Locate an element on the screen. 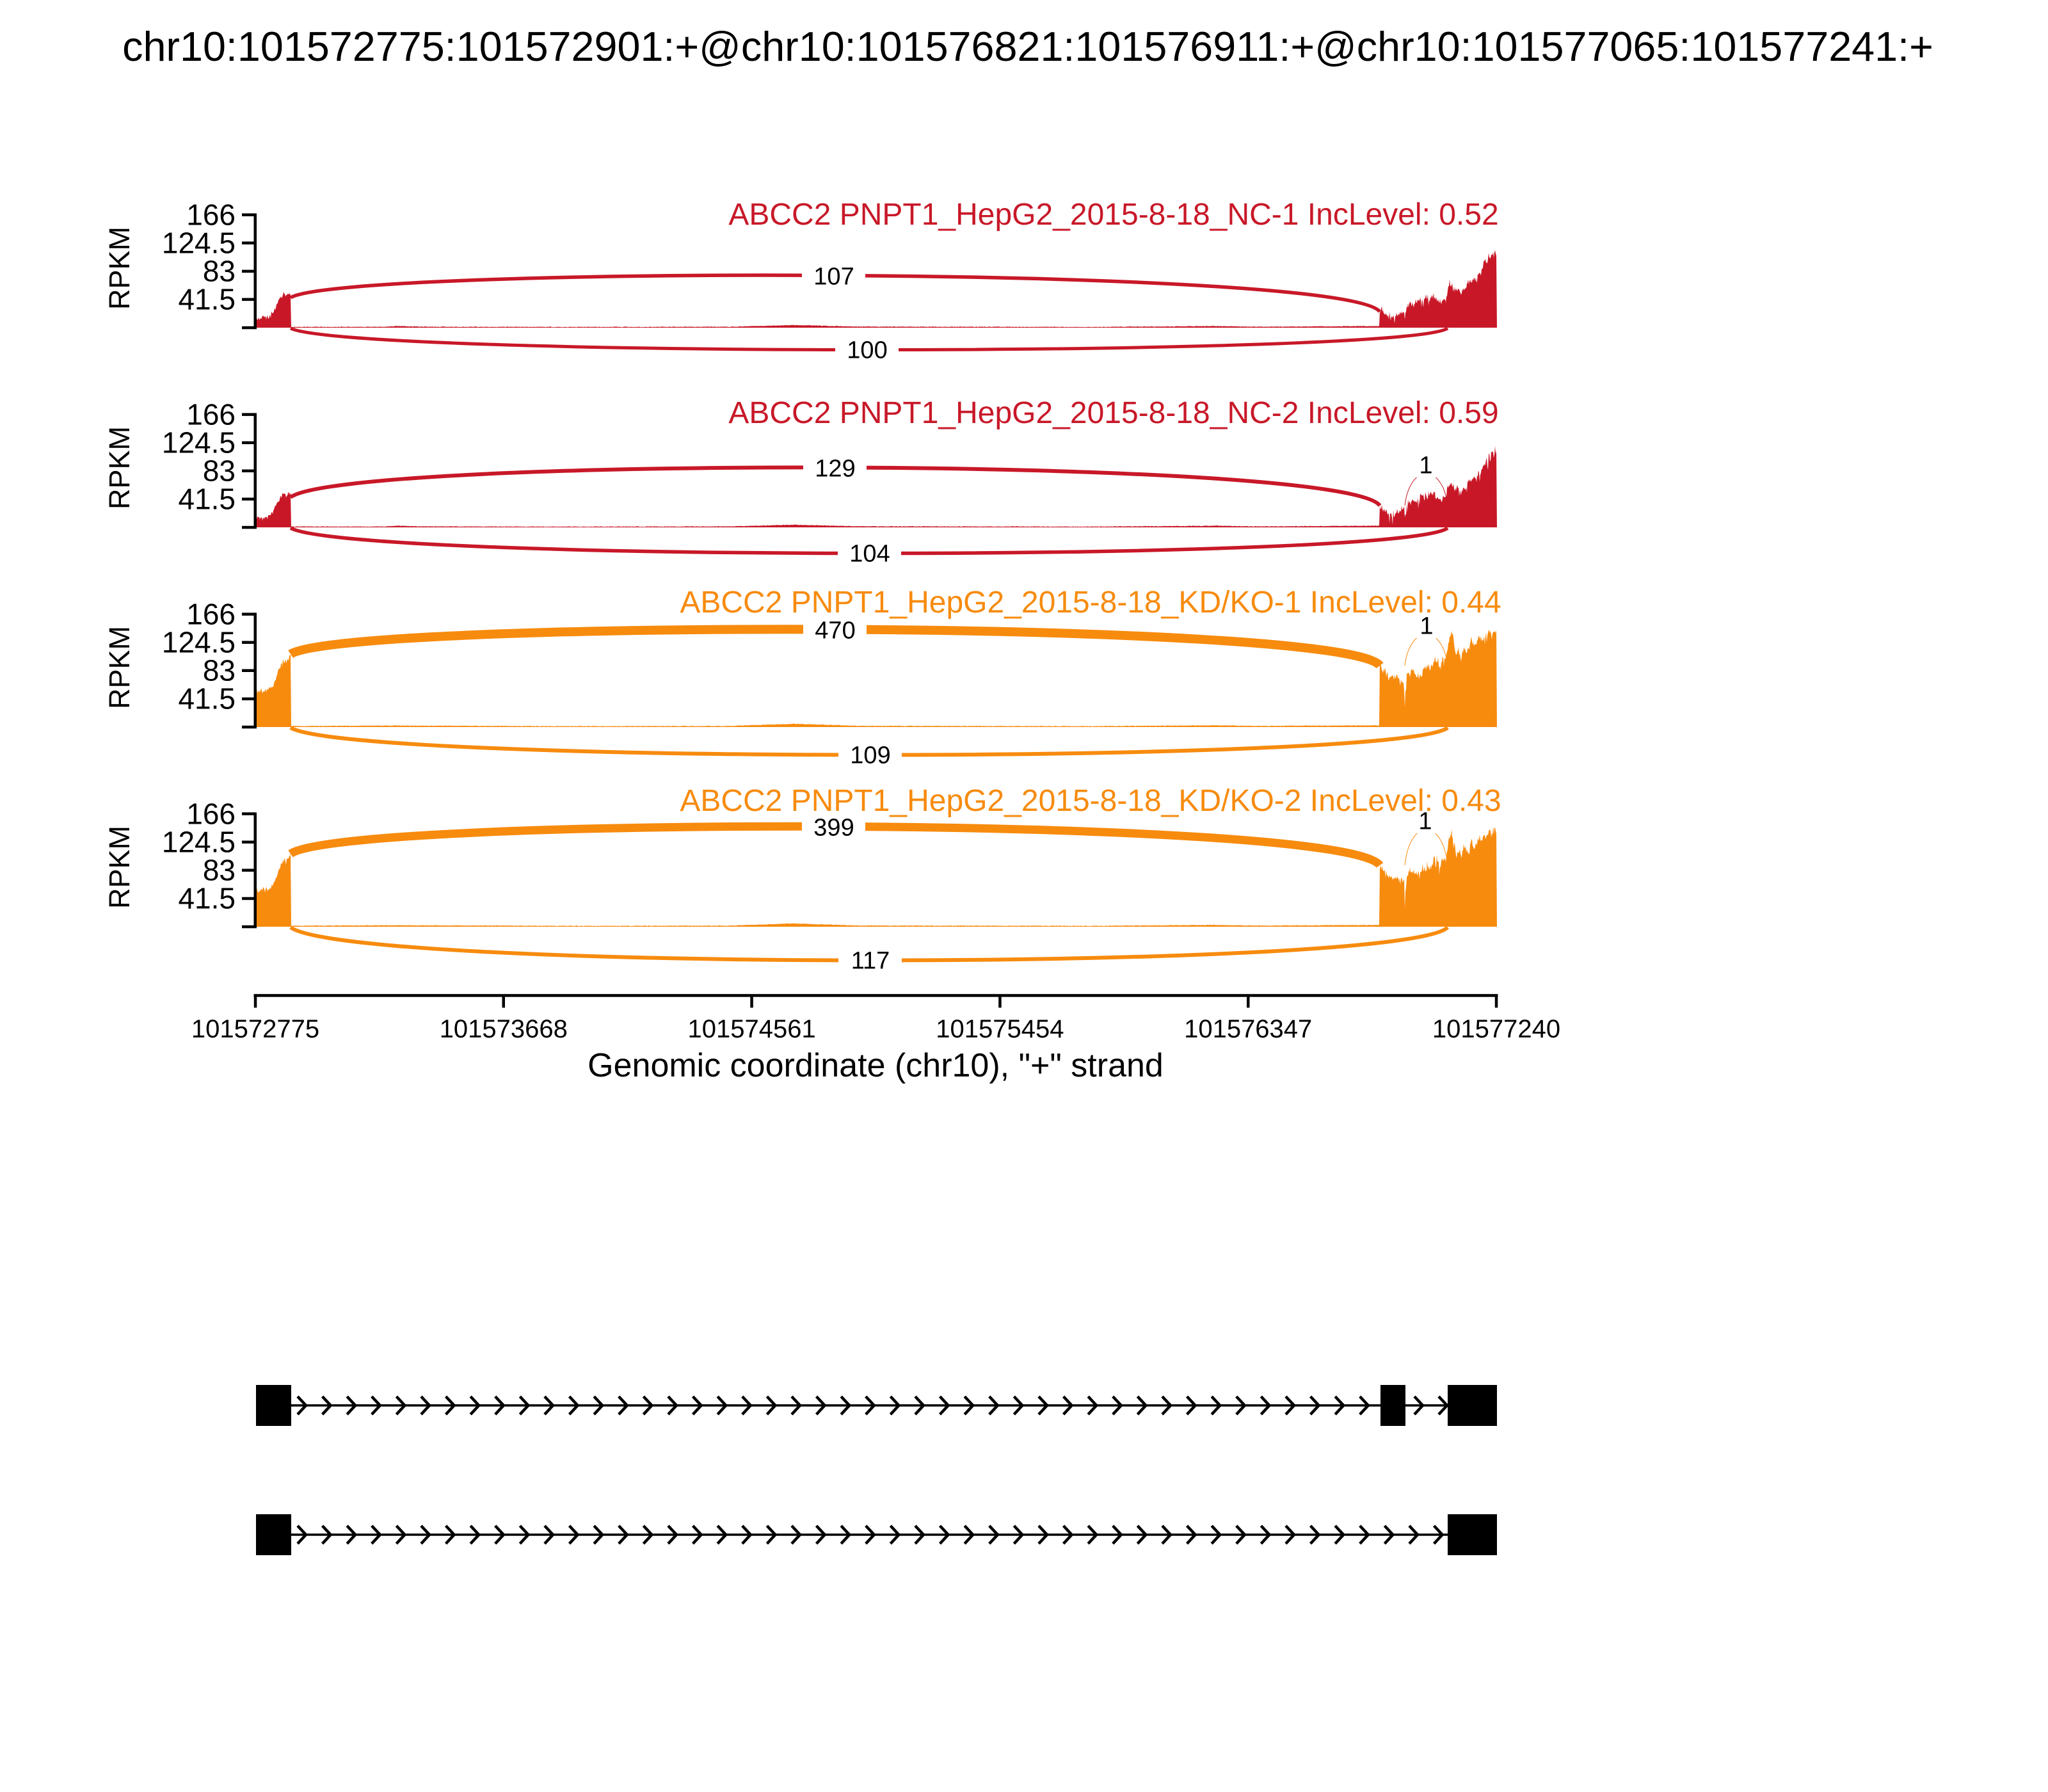 The width and height of the screenshot is (2048, 1792). svg-text: 470 is located at coordinates (835, 631).